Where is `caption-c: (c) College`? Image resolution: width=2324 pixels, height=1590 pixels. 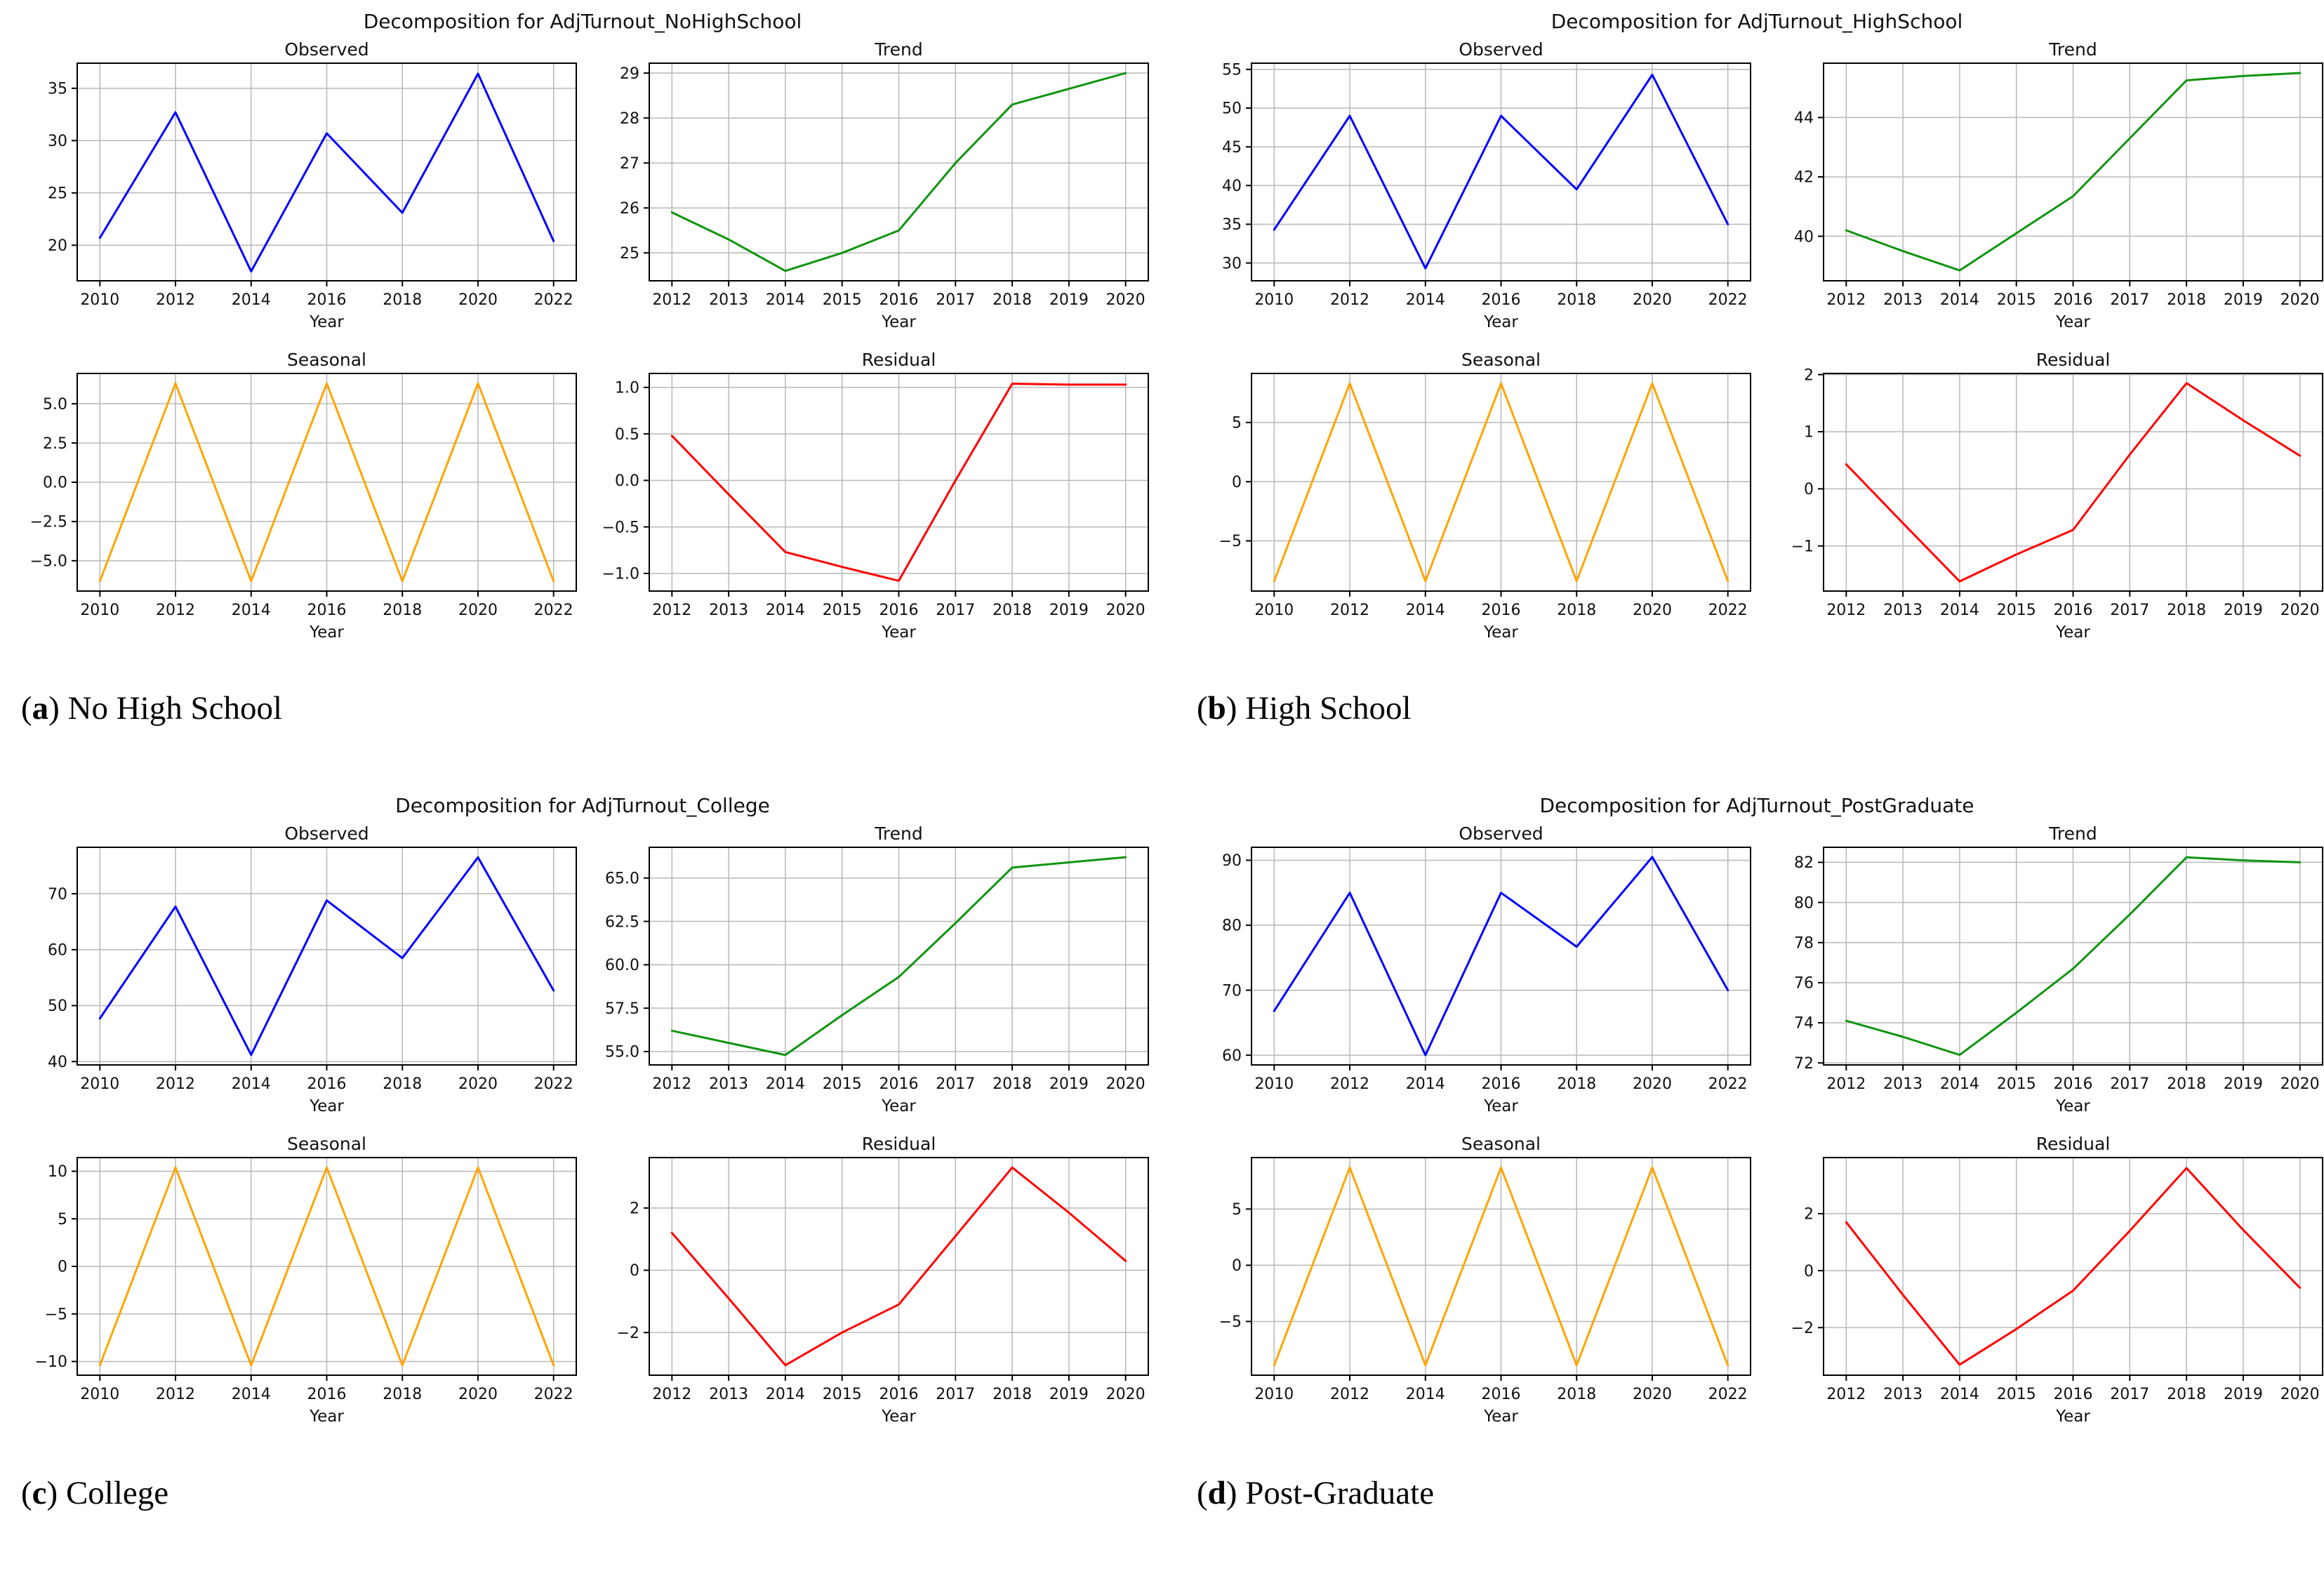
caption-c: (c) College is located at coordinates (95, 1493).